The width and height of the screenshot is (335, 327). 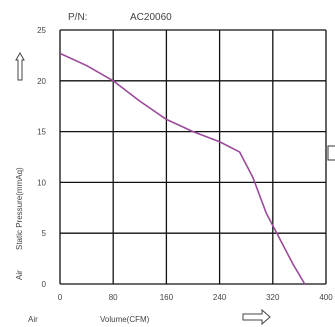 I want to click on edge-box, so click(x=331, y=153).